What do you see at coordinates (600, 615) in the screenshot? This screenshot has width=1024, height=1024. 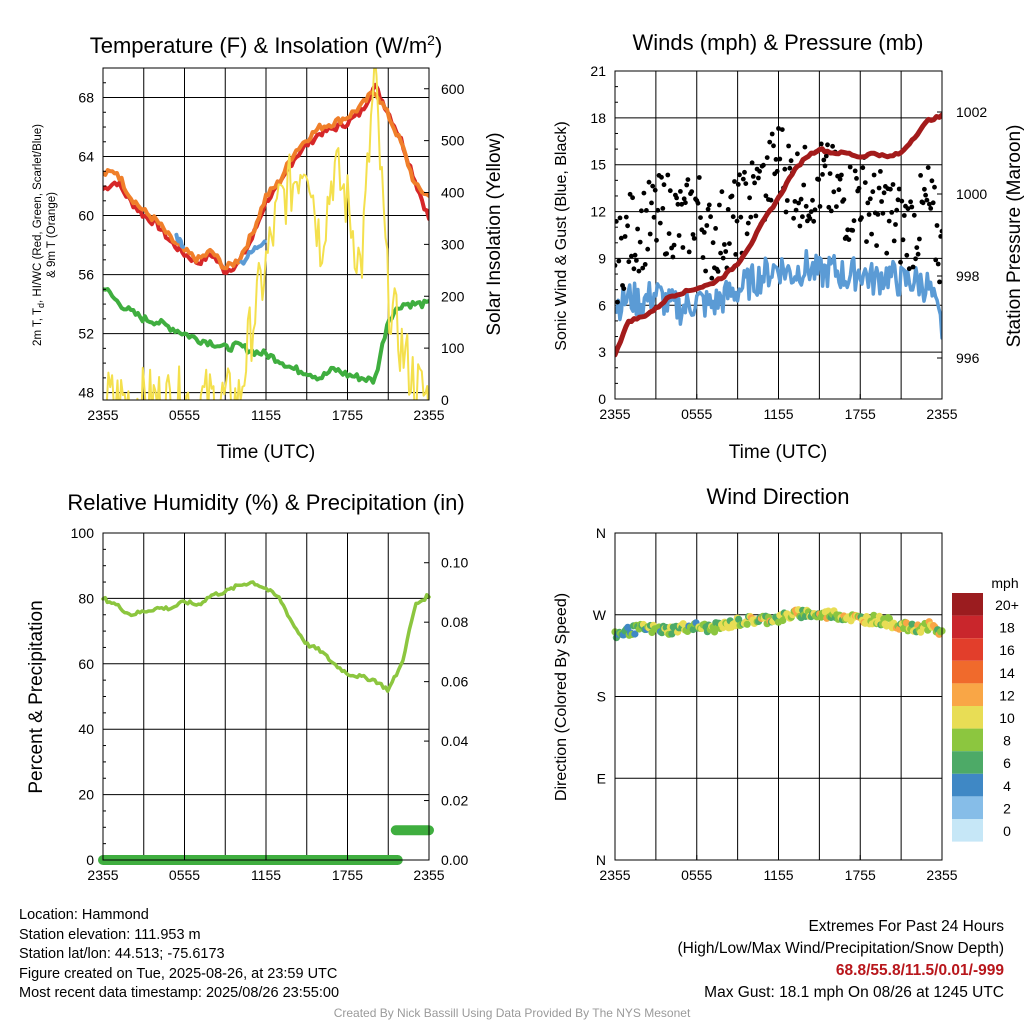 I see `y-tick-label: W` at bounding box center [600, 615].